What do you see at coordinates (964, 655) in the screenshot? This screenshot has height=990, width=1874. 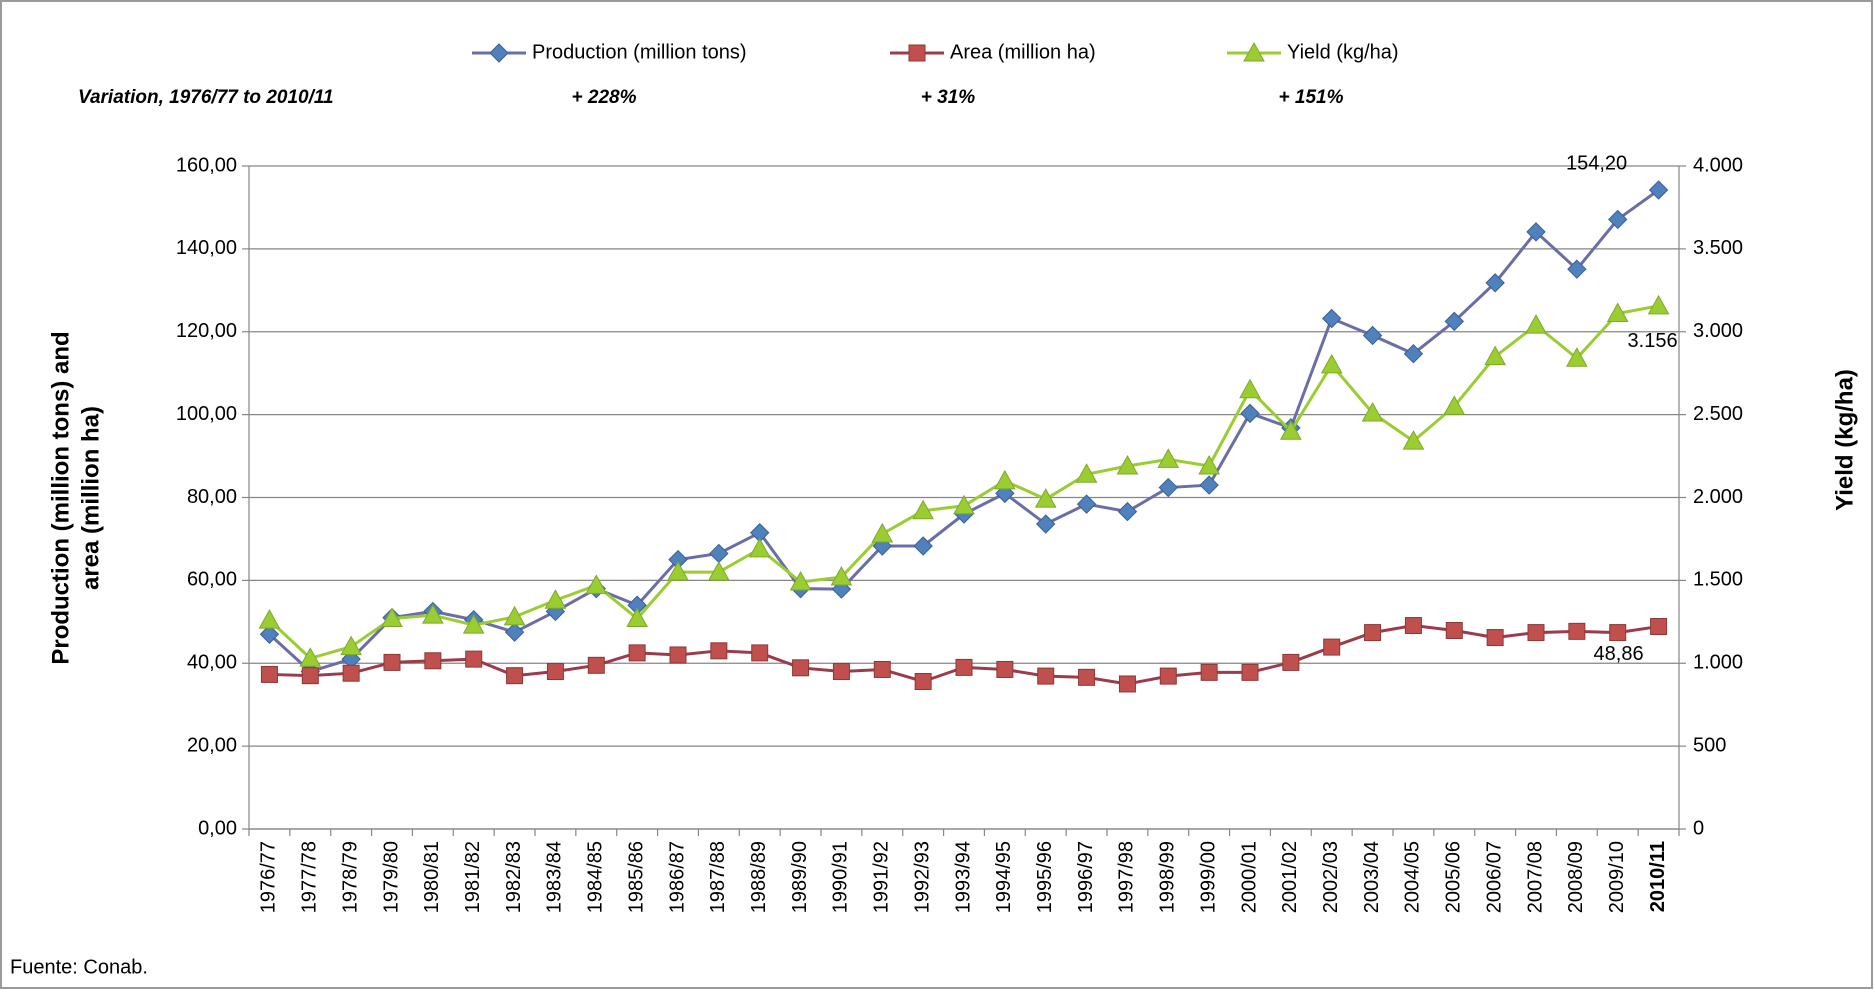 I see `series: 48,86` at bounding box center [964, 655].